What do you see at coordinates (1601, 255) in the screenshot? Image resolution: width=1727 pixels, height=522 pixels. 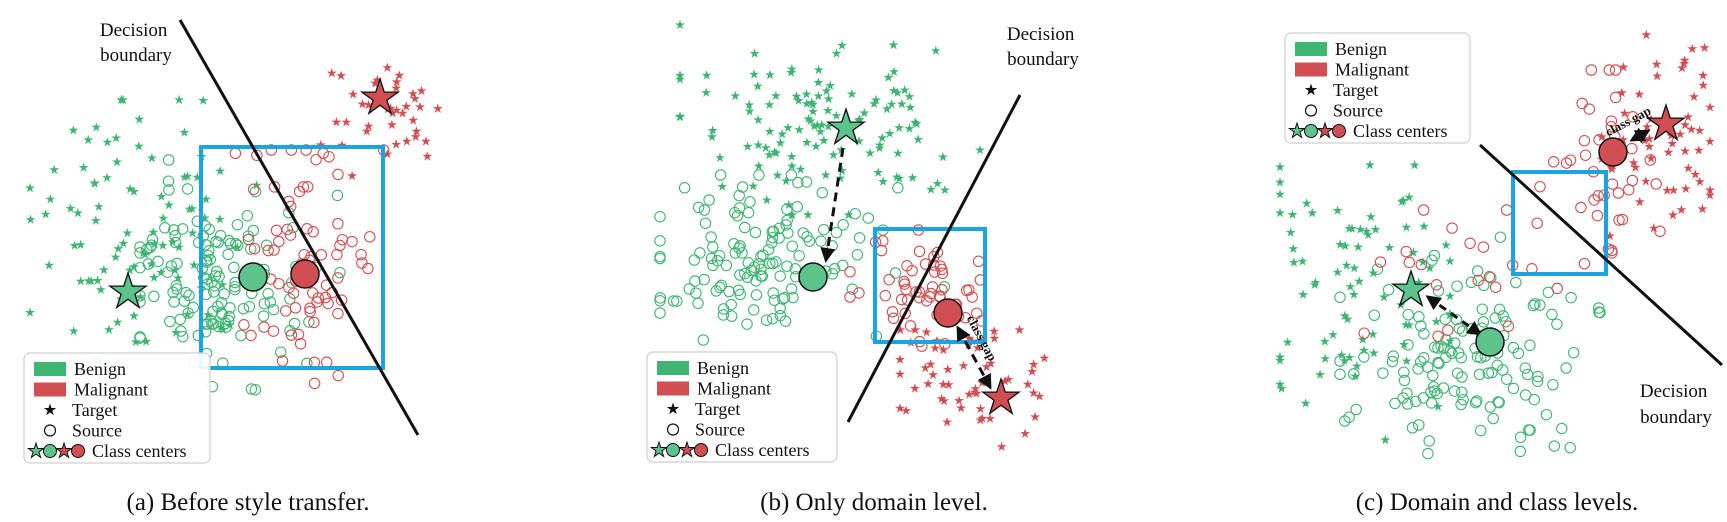 I see `panel-c-decision-boundary` at bounding box center [1601, 255].